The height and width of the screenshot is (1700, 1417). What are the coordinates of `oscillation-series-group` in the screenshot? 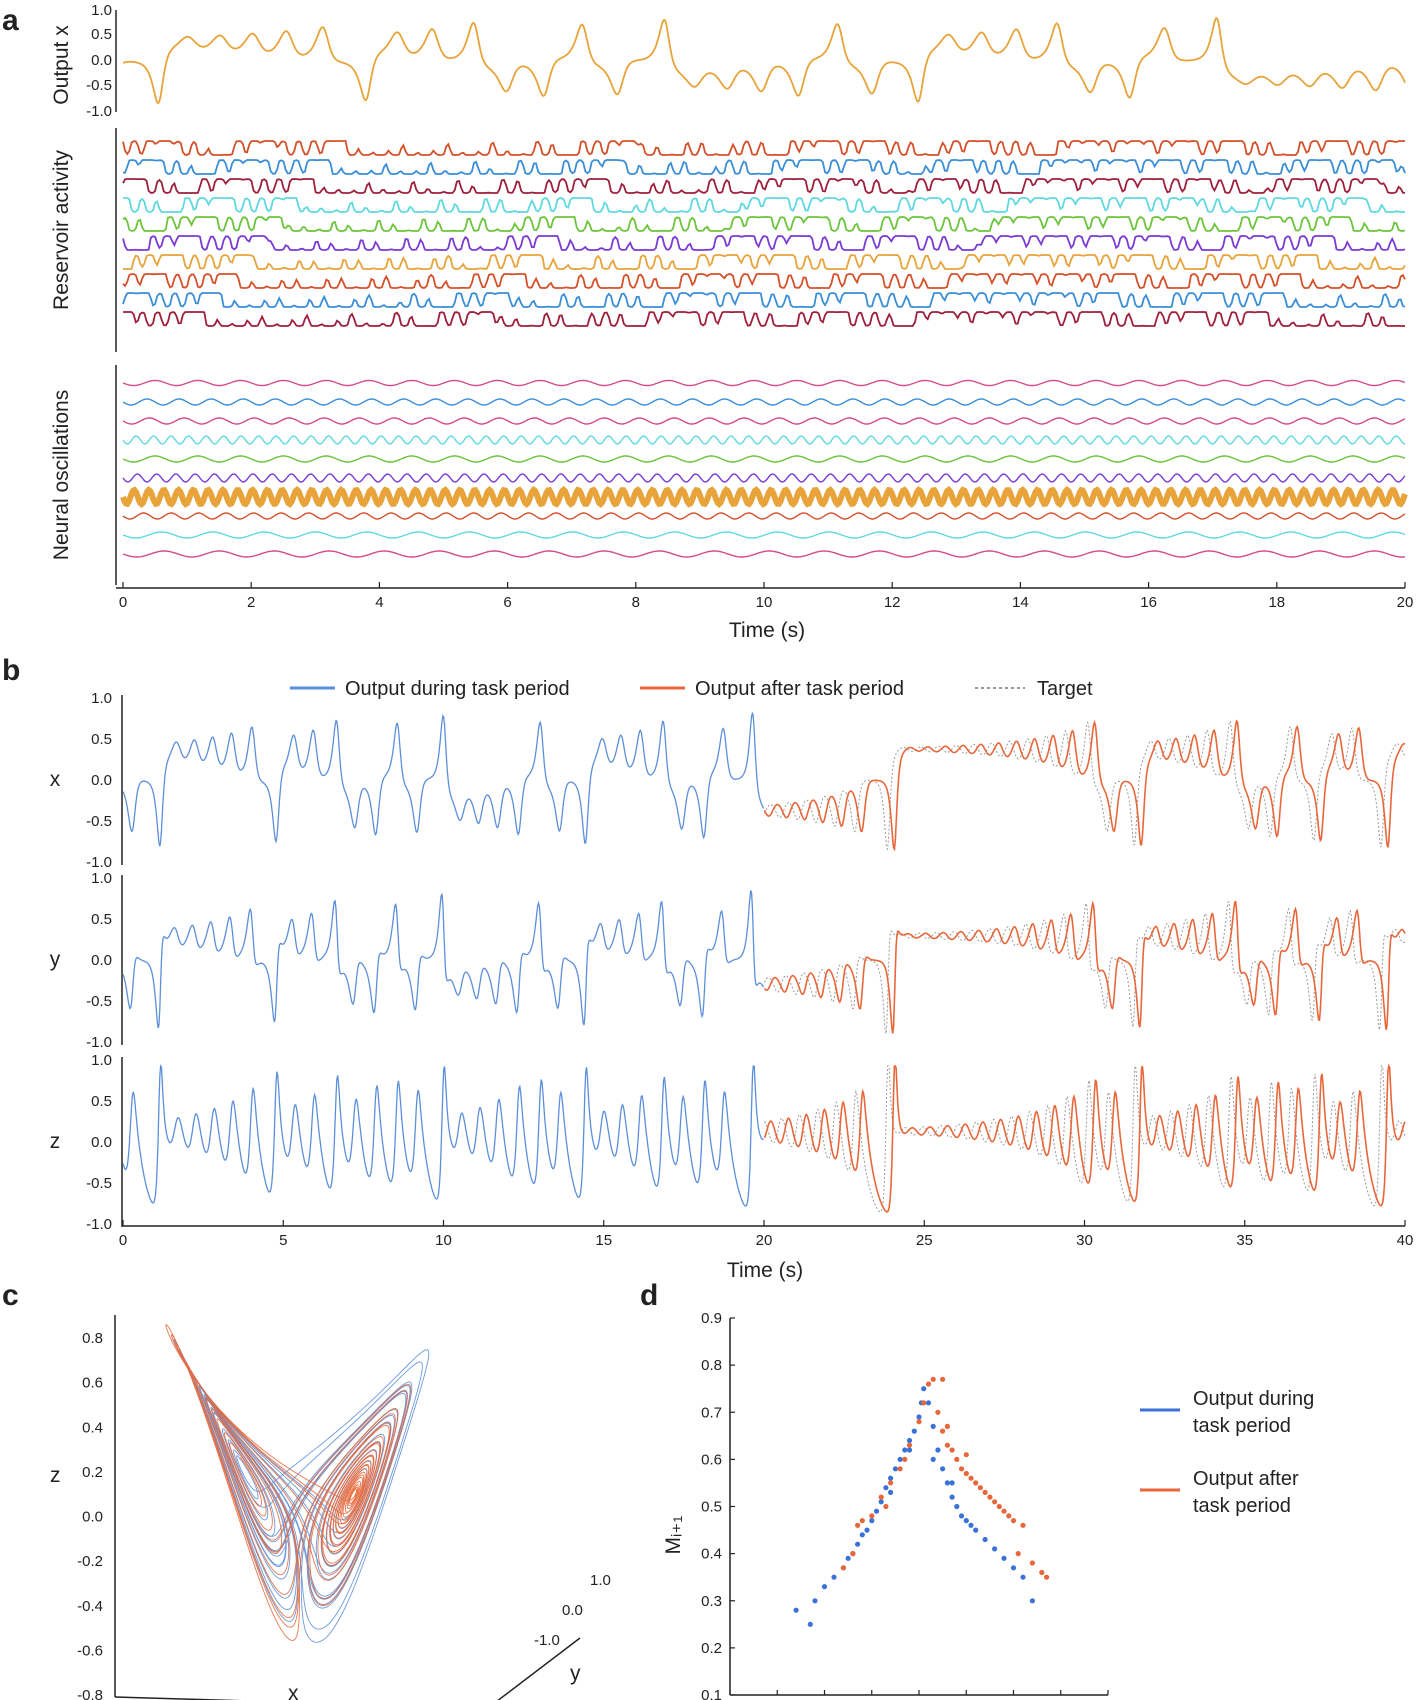 It's located at (764, 468).